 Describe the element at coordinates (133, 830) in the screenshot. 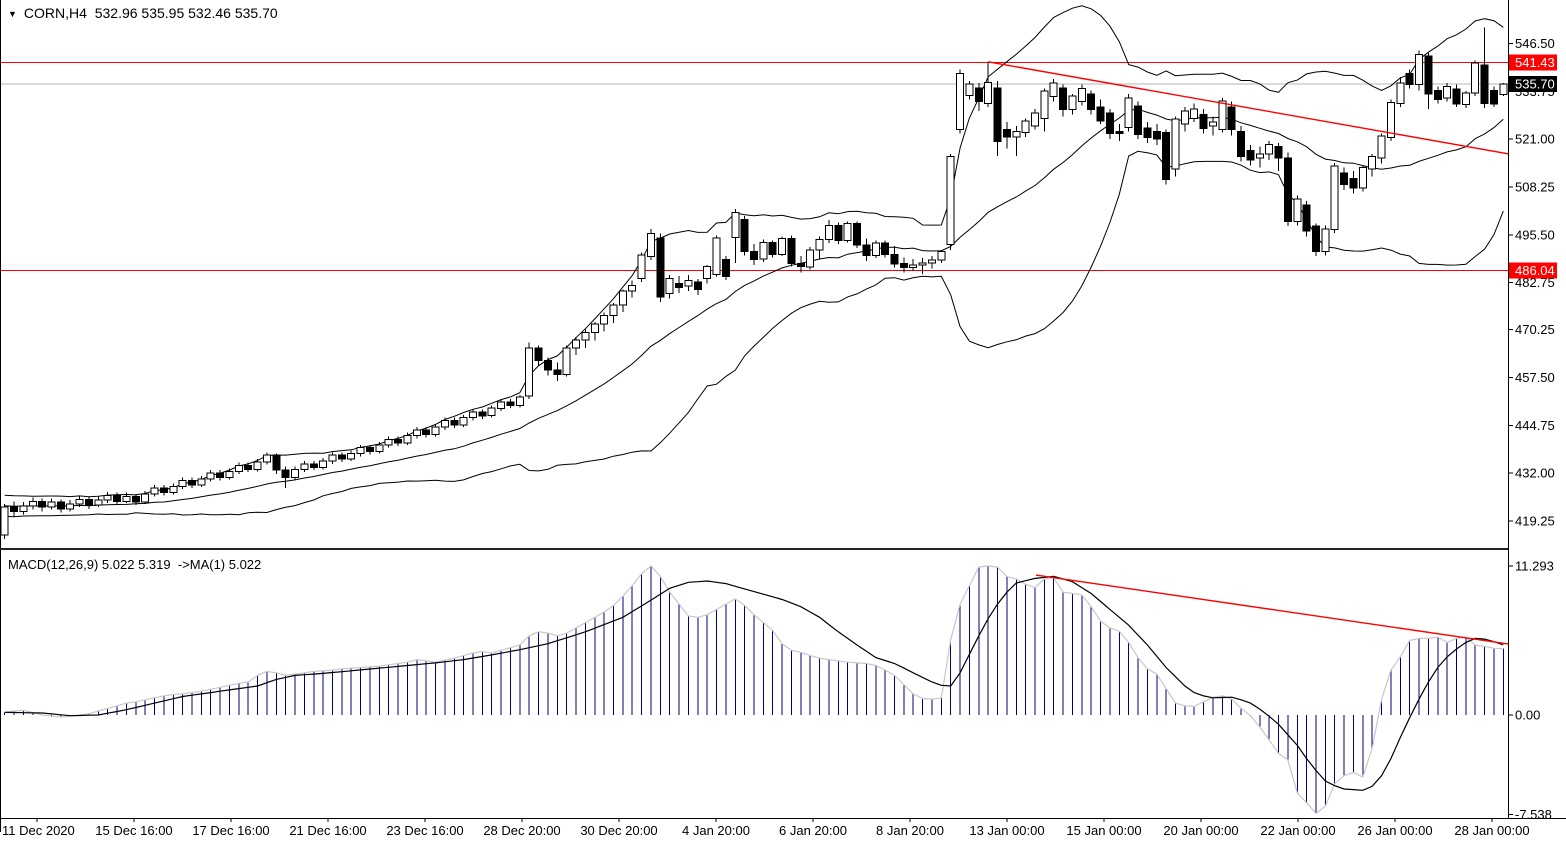

I see `svg-text: 15 Dec 16:00` at that location.